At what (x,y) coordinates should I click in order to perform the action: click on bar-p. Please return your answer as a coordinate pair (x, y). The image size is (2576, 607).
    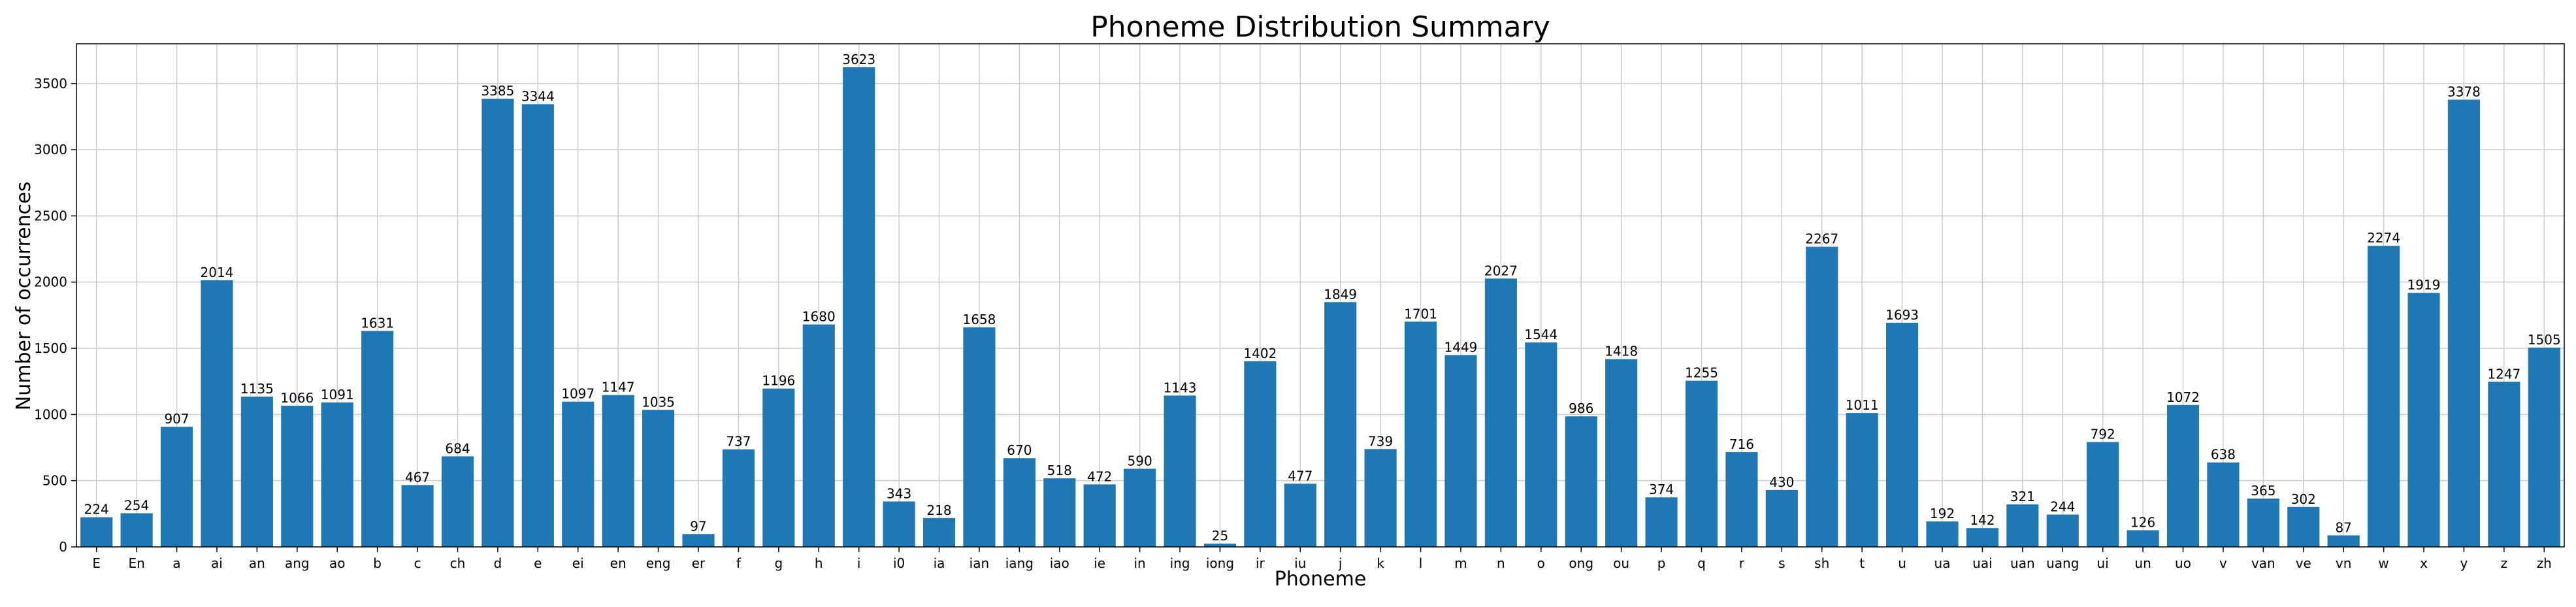
    Looking at the image, I should click on (1662, 522).